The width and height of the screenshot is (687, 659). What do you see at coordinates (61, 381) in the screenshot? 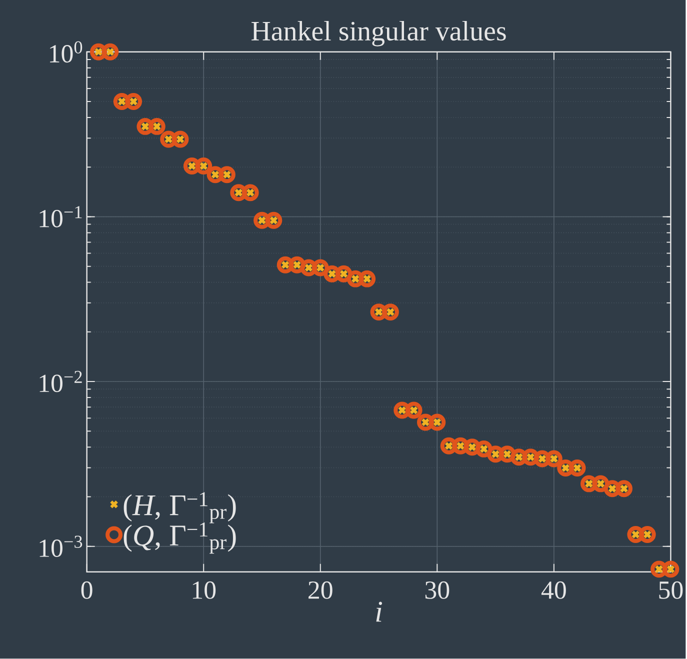
I see `y-tick-label: 10$^{−2}$` at bounding box center [61, 381].